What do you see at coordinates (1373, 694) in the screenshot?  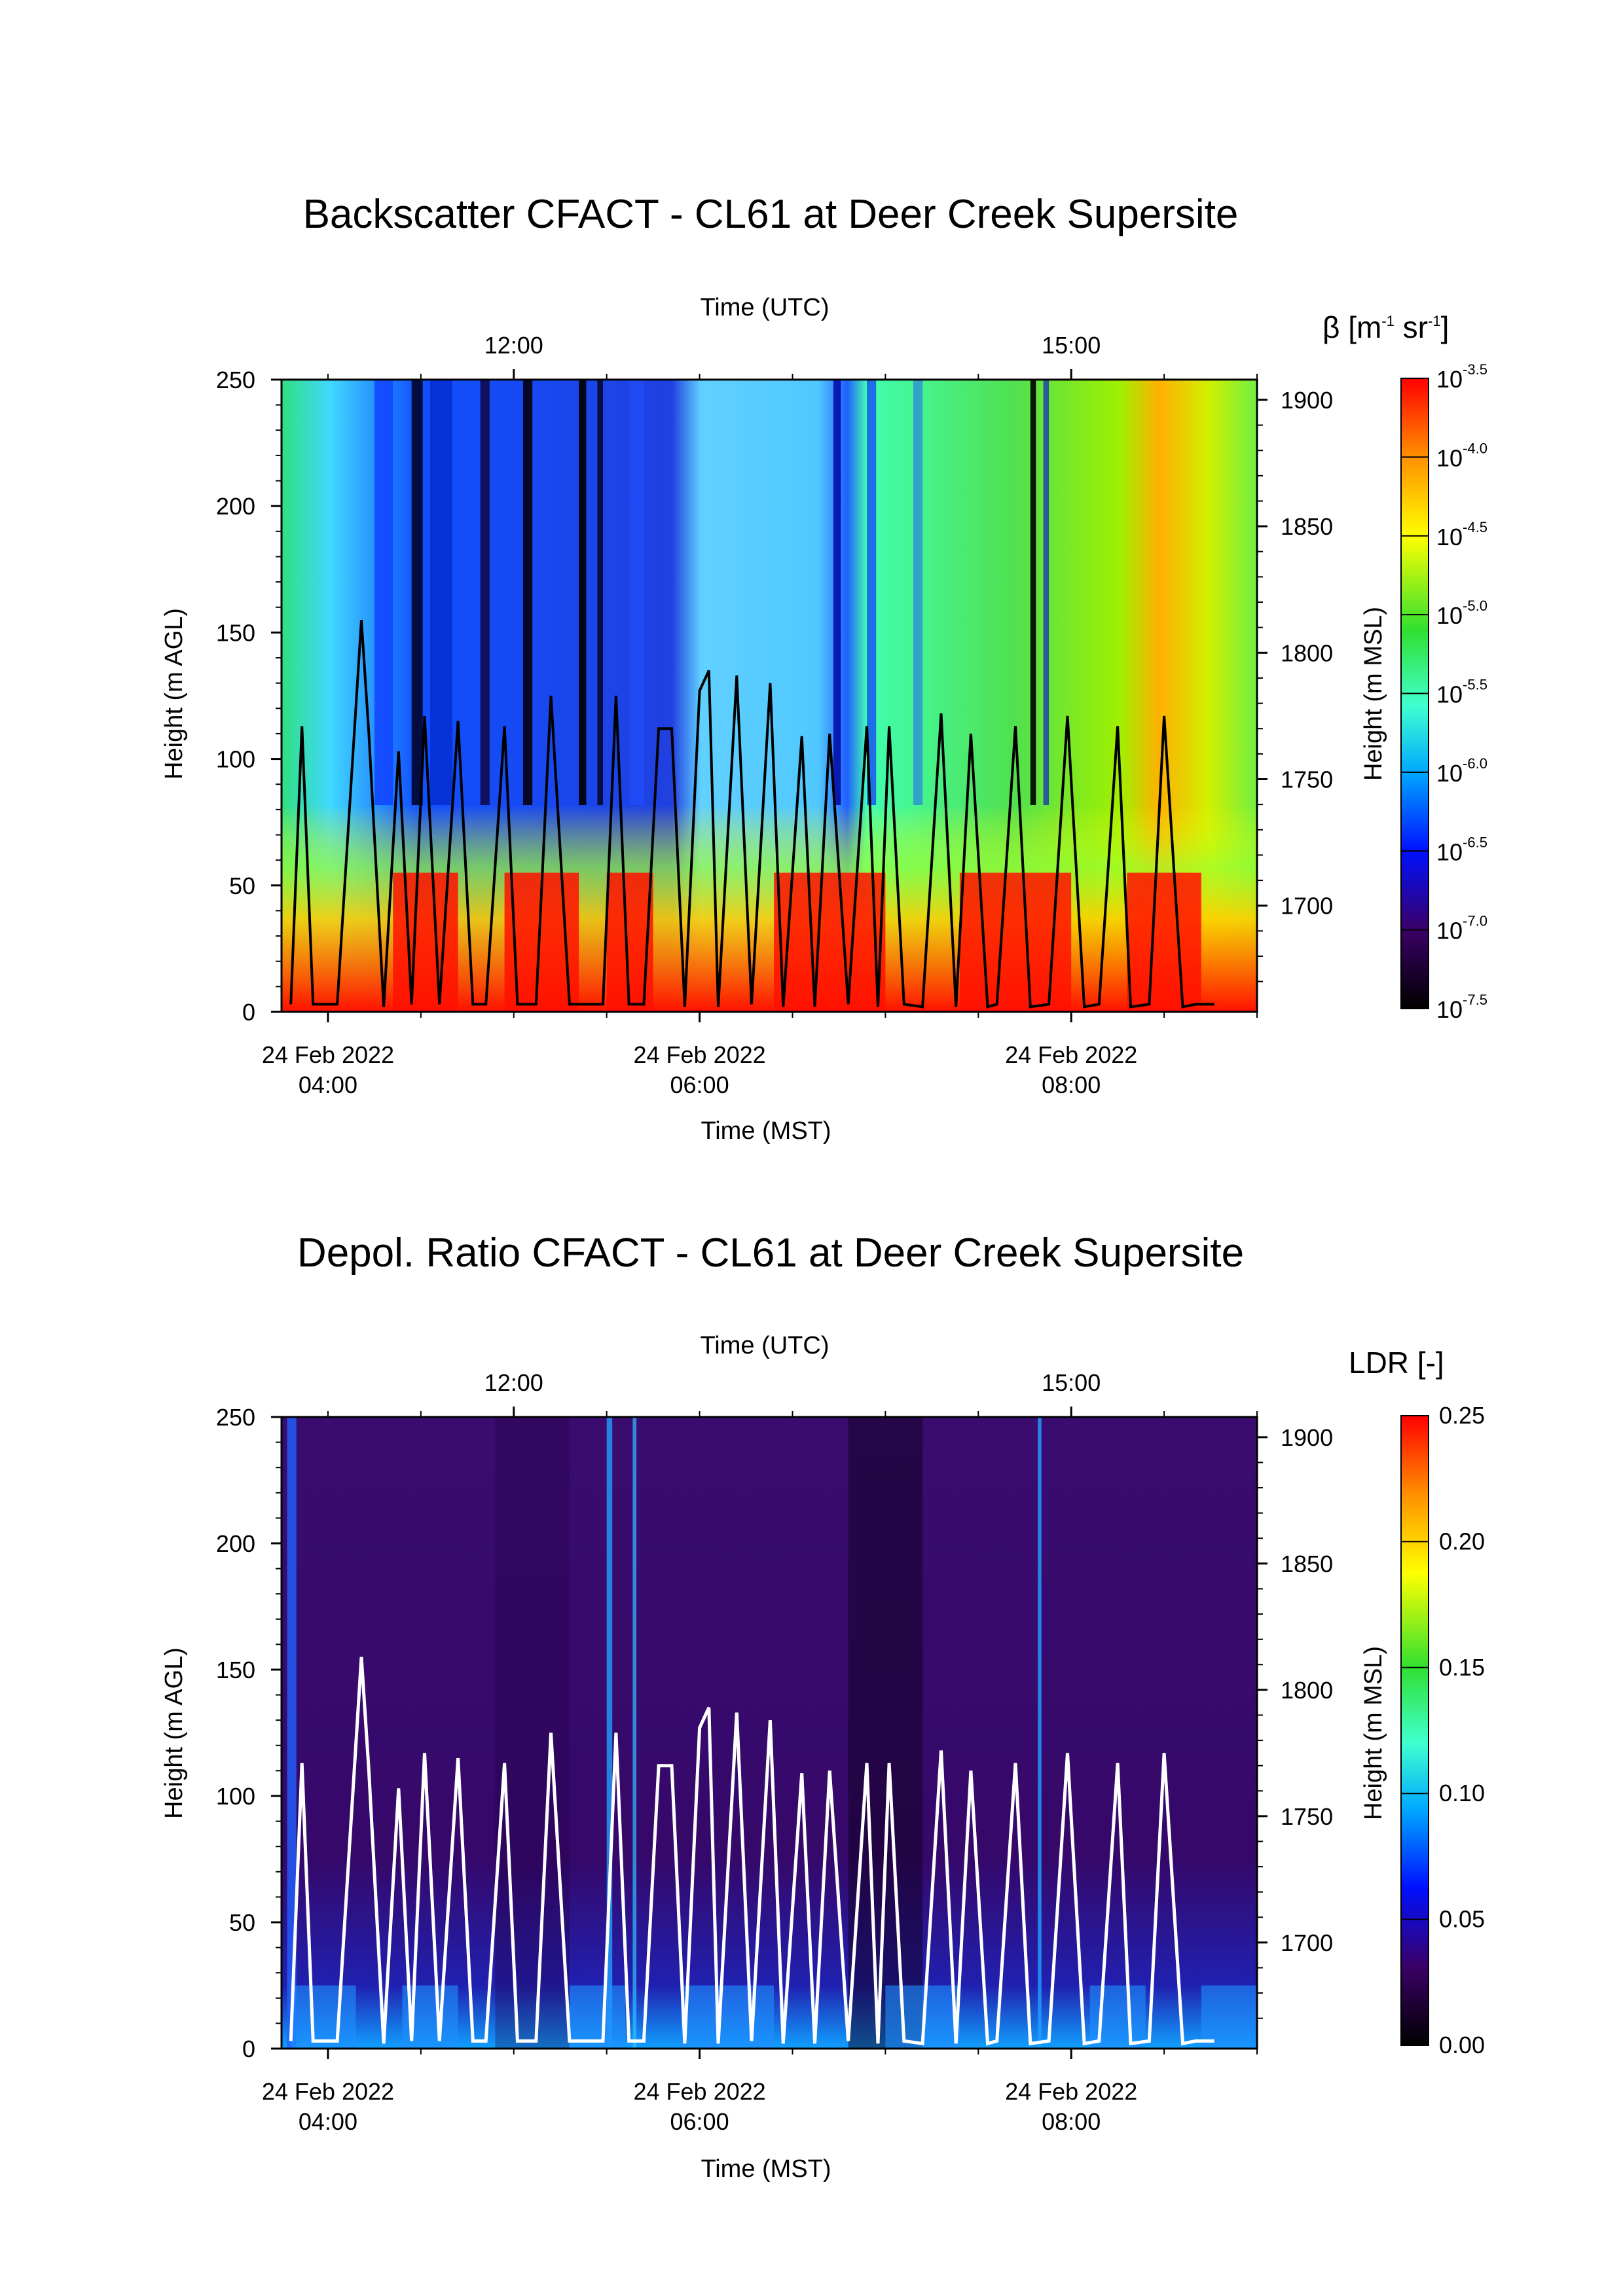 I see `y2-axis-label: Height (m MSL)` at bounding box center [1373, 694].